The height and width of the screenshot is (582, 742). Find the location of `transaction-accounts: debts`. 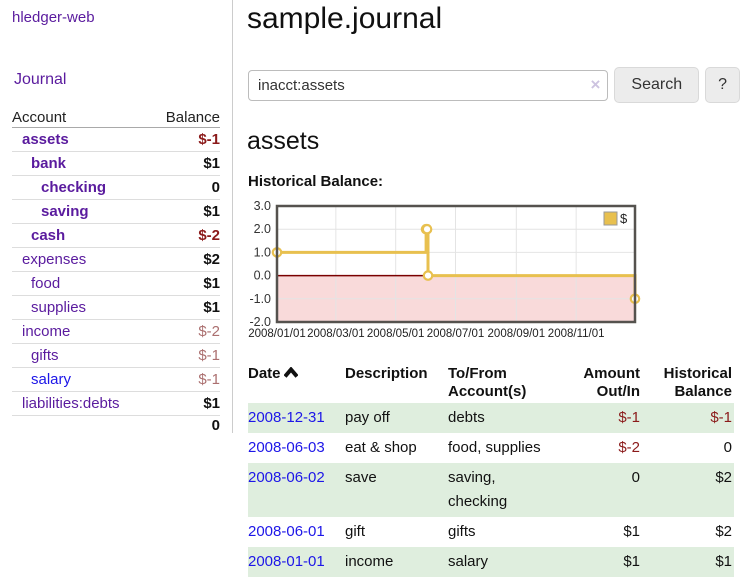

transaction-accounts: debts is located at coordinates (466, 417).